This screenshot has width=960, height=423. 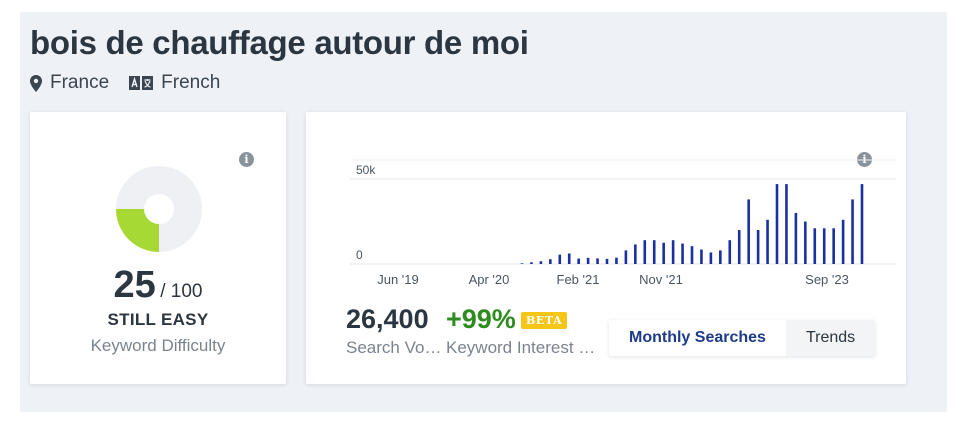 I want to click on x-tick-label: Feb '21, so click(x=578, y=279).